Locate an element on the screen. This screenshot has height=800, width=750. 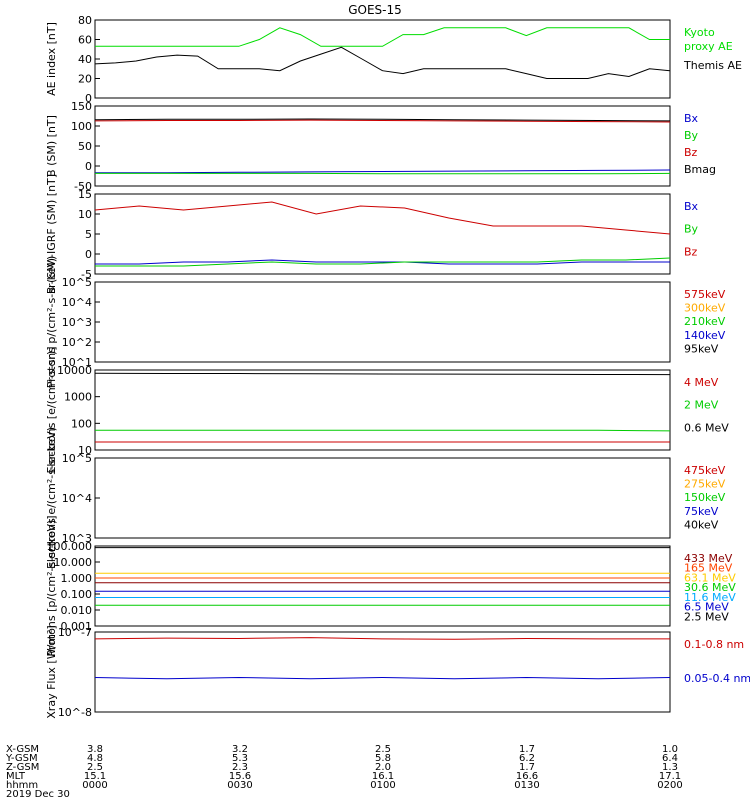
y-tick-label: 10^2 is located at coordinates (77, 342).